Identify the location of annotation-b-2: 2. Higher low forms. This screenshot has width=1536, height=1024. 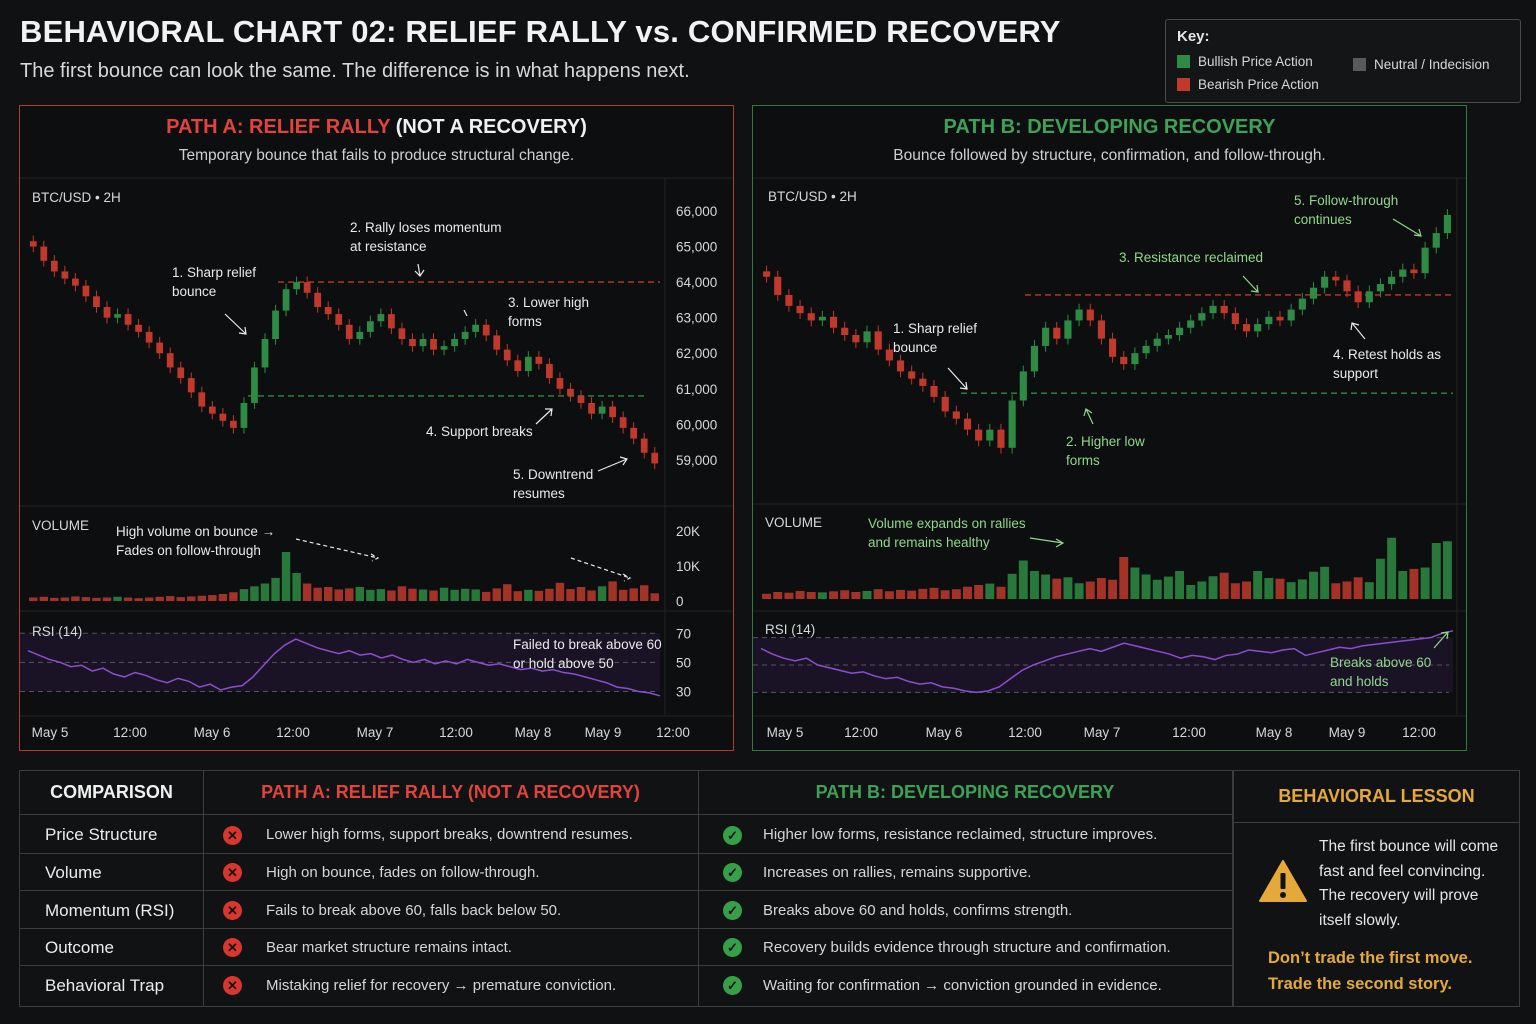
(1105, 451).